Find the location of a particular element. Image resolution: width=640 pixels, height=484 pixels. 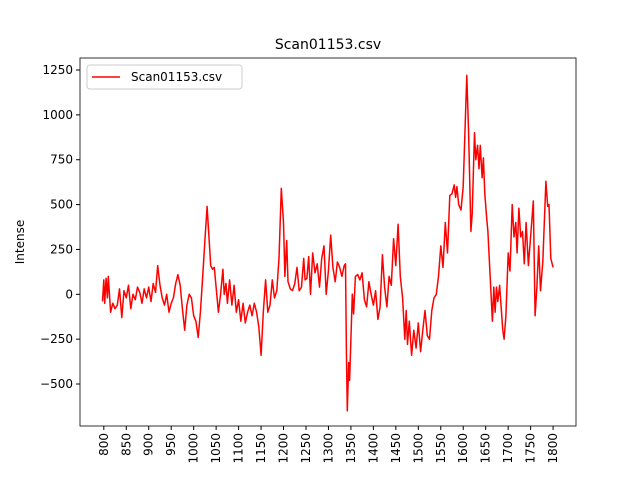

x-tick-label: 850 is located at coordinates (126, 444).